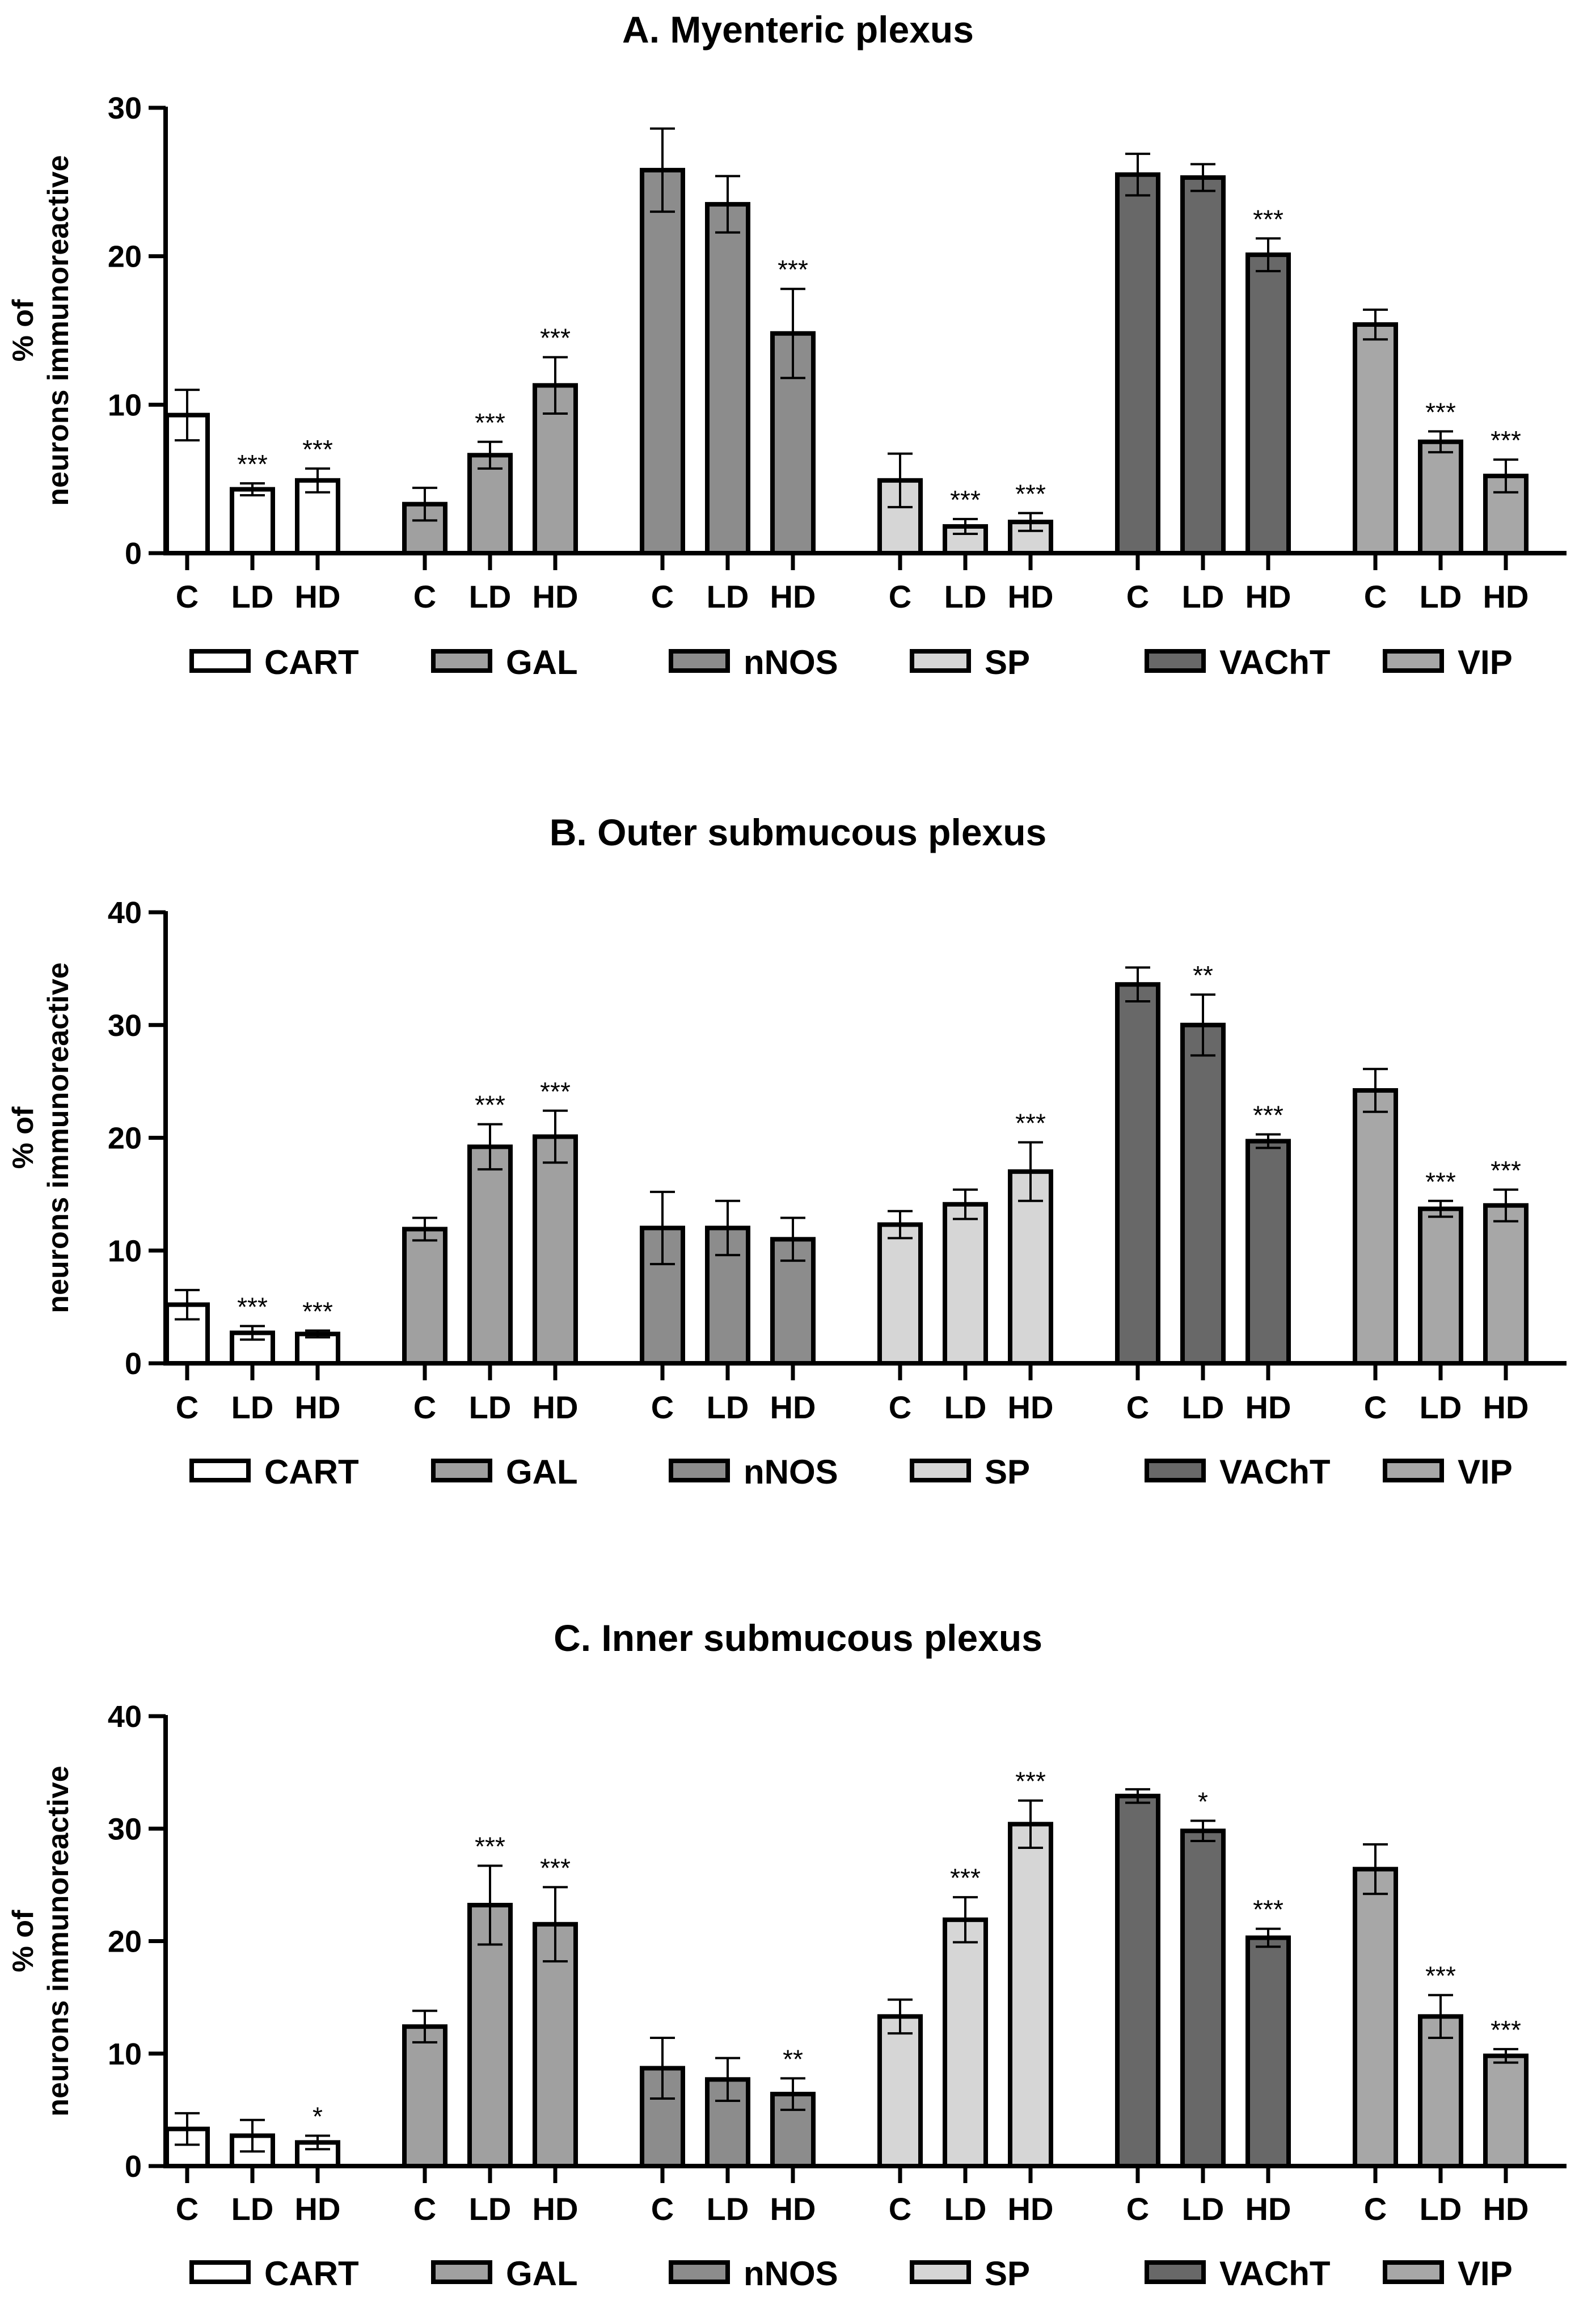  Describe the element at coordinates (311, 662) in the screenshot. I see `legend-label: CART` at that location.